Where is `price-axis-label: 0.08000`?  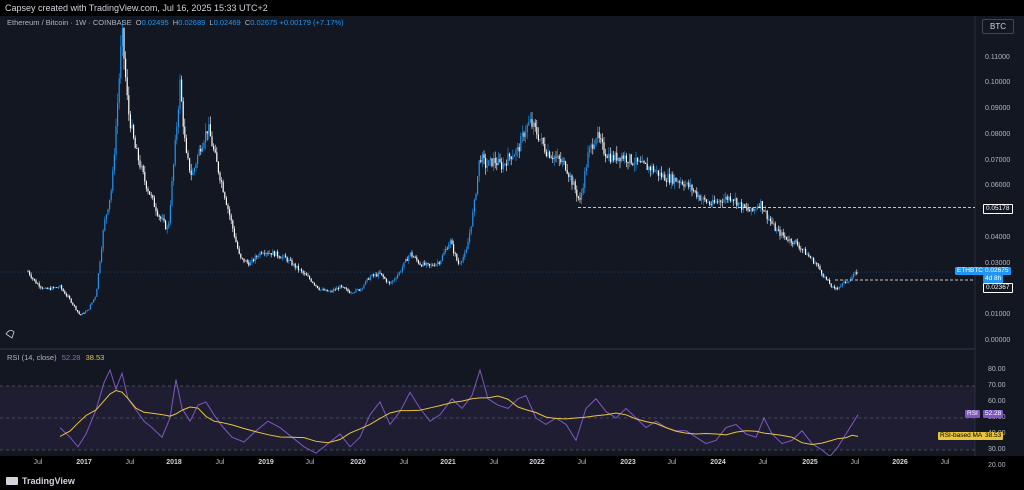
price-axis-label: 0.08000 is located at coordinates (998, 134).